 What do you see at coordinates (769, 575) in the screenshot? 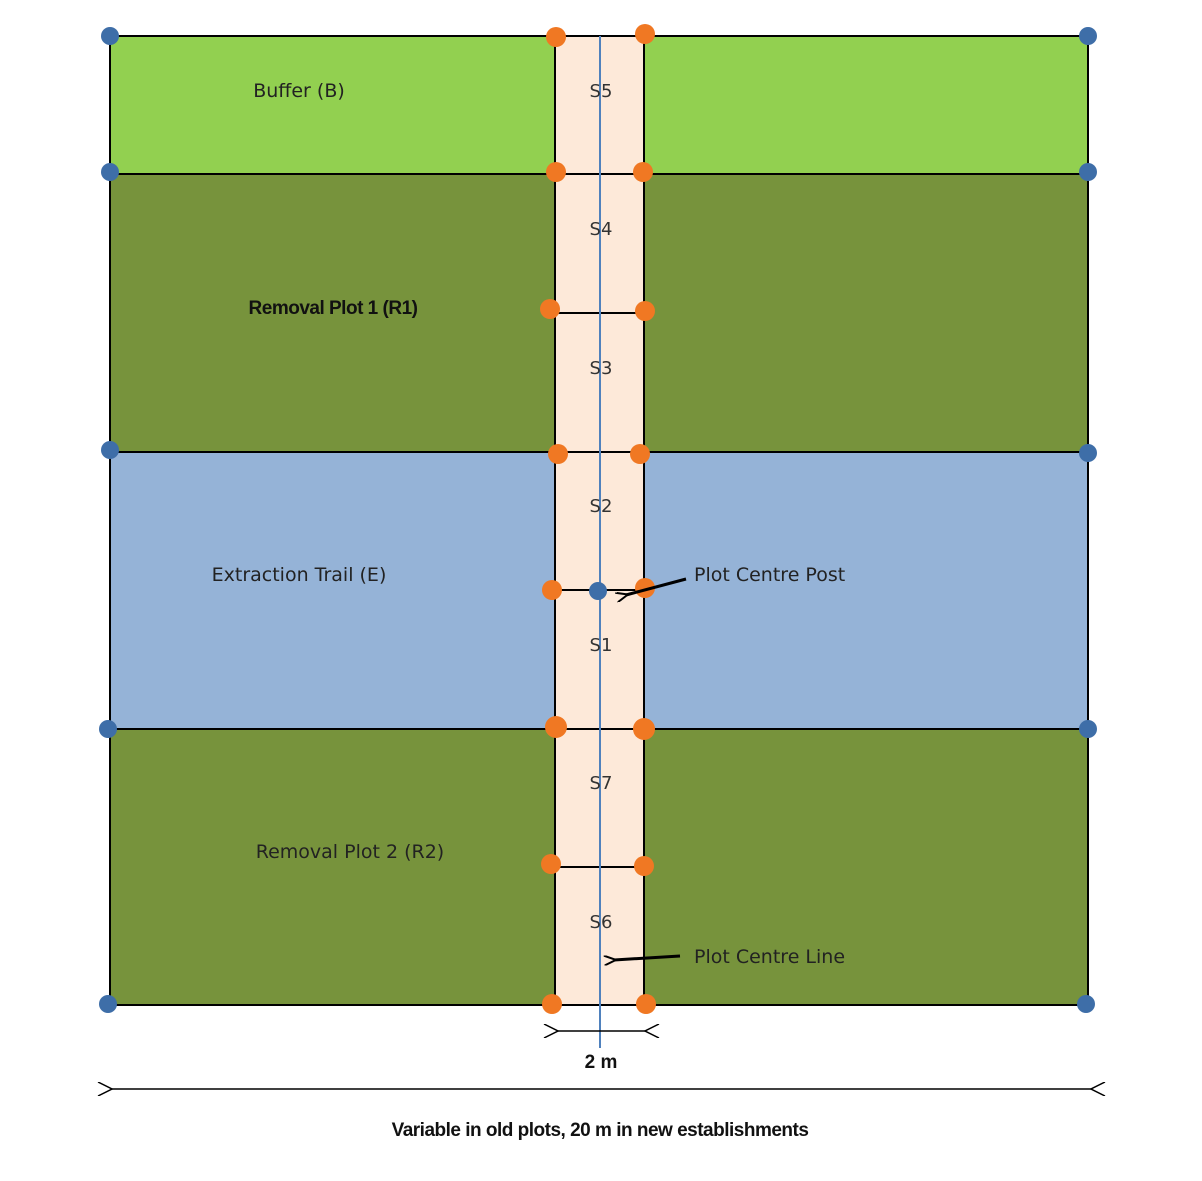
I see `annotation-plot-centre-post: Plot Centre Post` at bounding box center [769, 575].